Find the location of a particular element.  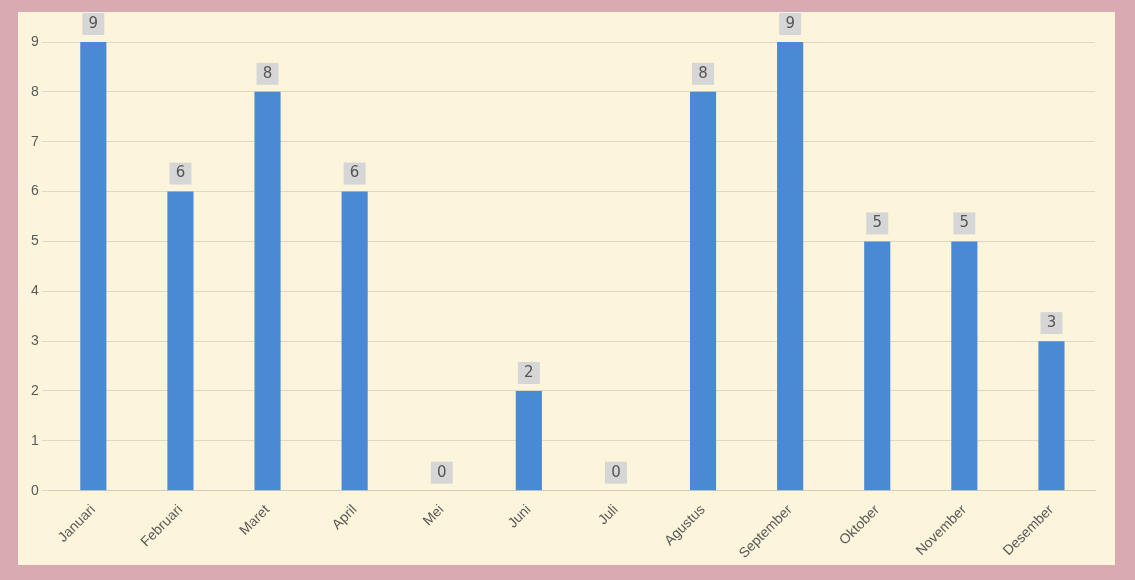

y-tick-label: 9 is located at coordinates (34, 40).